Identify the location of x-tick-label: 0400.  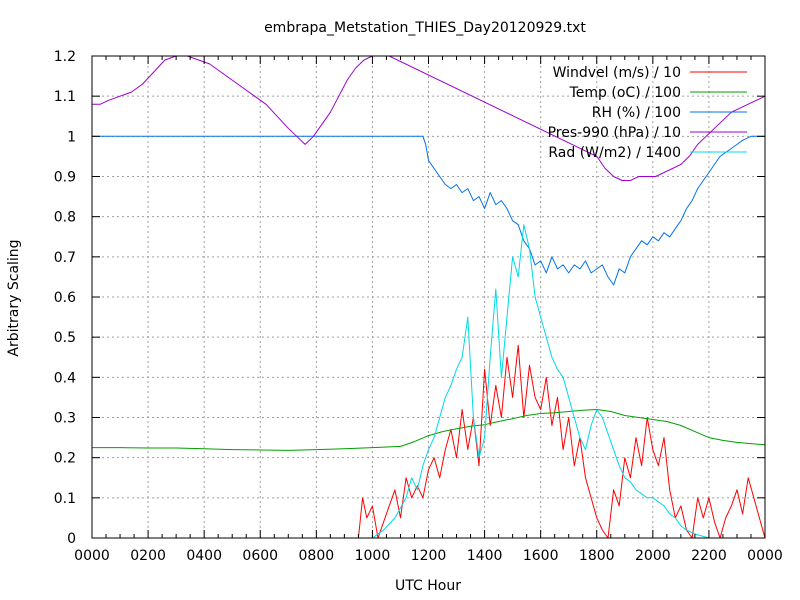
(204, 556).